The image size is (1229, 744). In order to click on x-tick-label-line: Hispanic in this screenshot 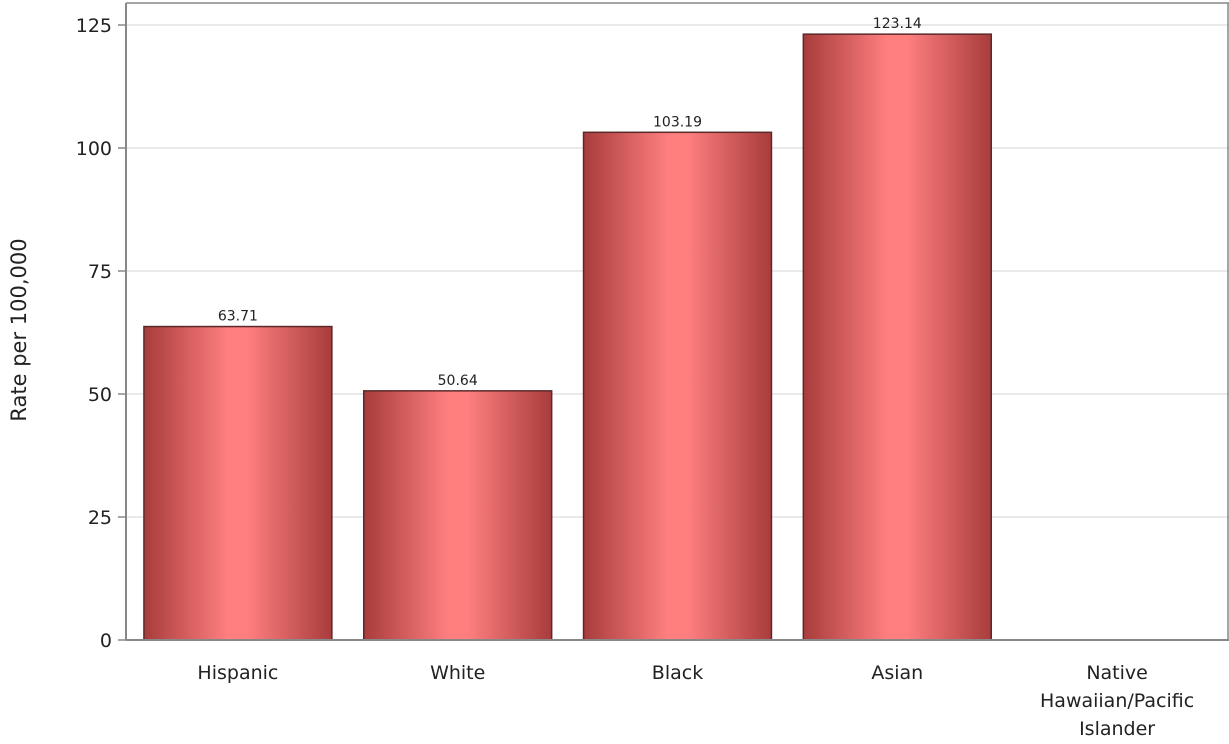, I will do `click(237, 673)`.